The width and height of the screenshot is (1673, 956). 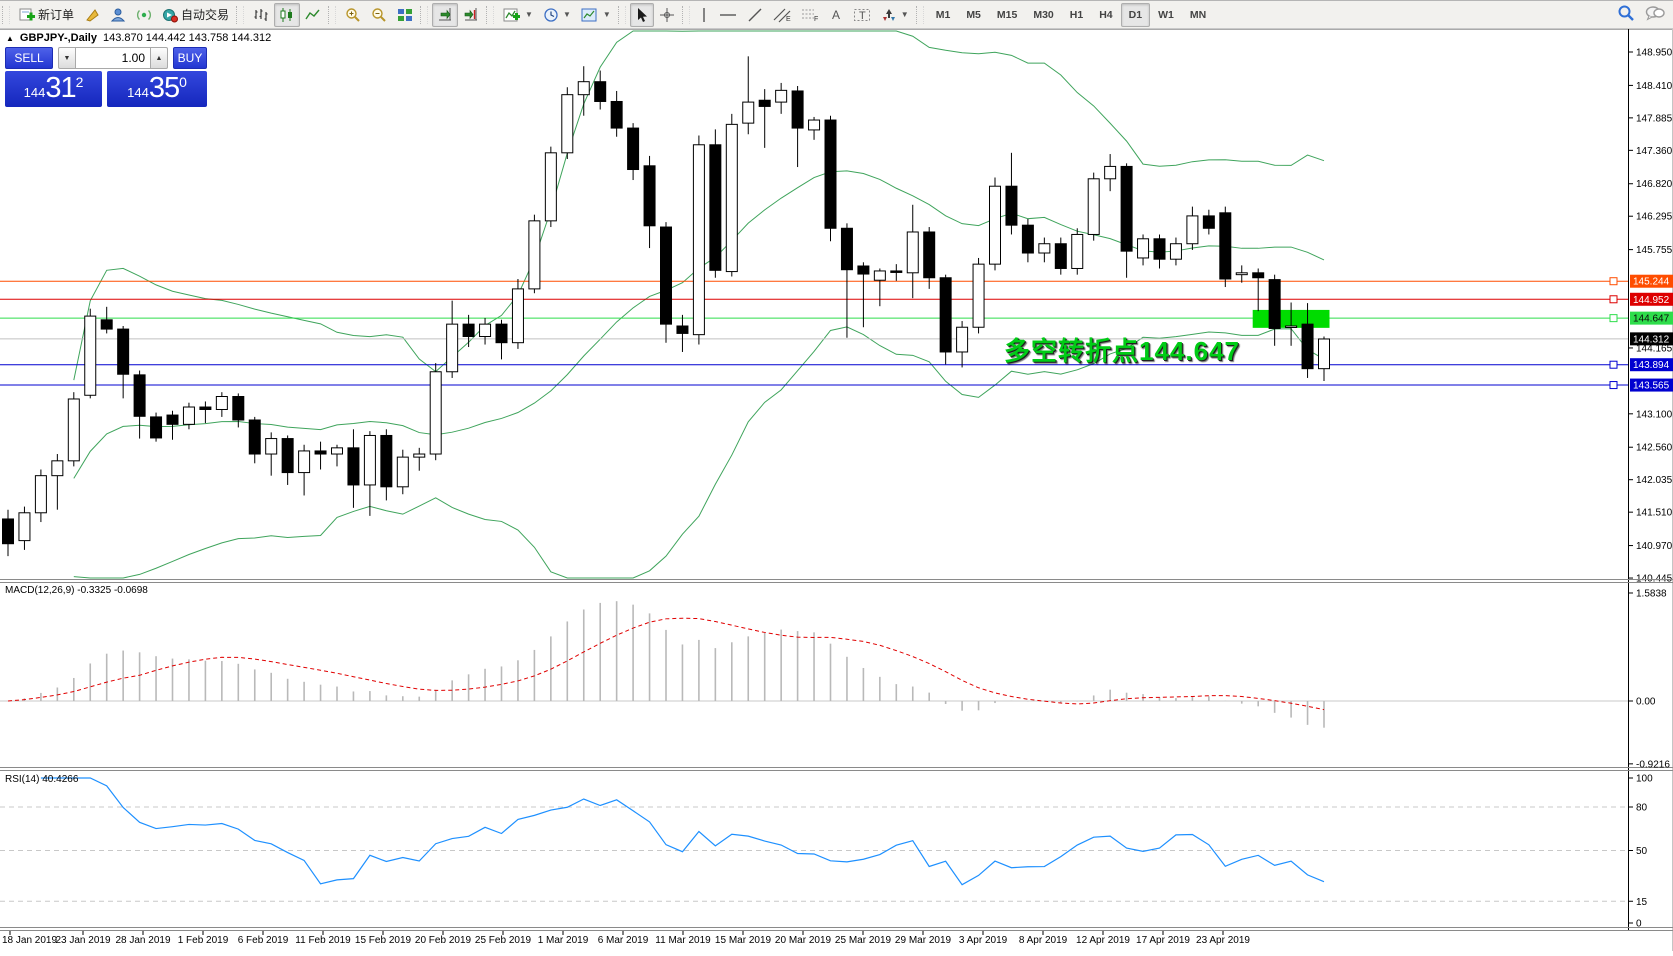 I want to click on arrows-button: ▼, so click(x=895, y=15).